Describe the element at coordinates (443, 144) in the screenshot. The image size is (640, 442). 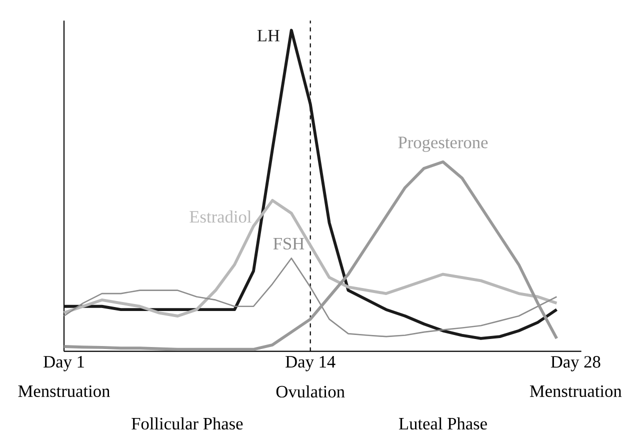
I see `series-label: Progesterone` at that location.